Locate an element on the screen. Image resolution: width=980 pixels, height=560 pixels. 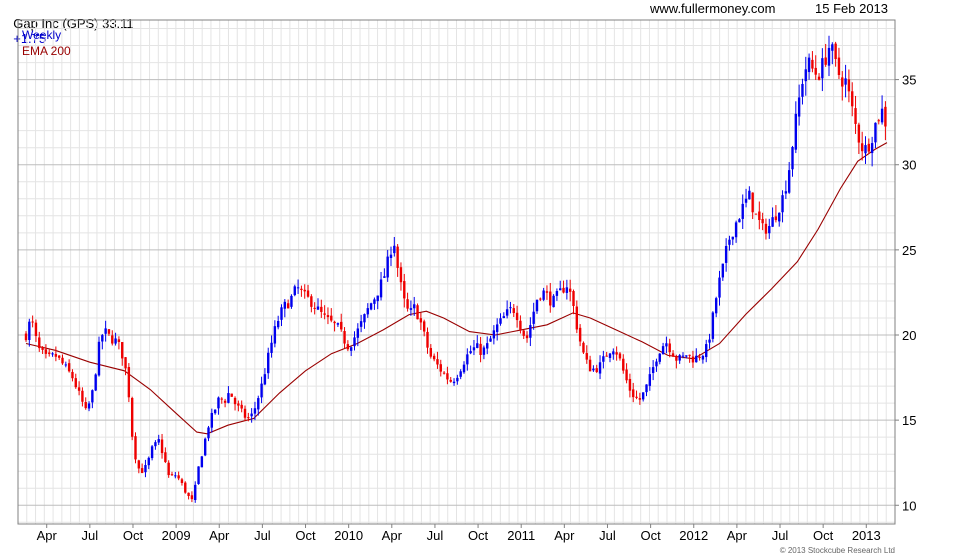
x-tick-label: 2011 is located at coordinates (521, 535).